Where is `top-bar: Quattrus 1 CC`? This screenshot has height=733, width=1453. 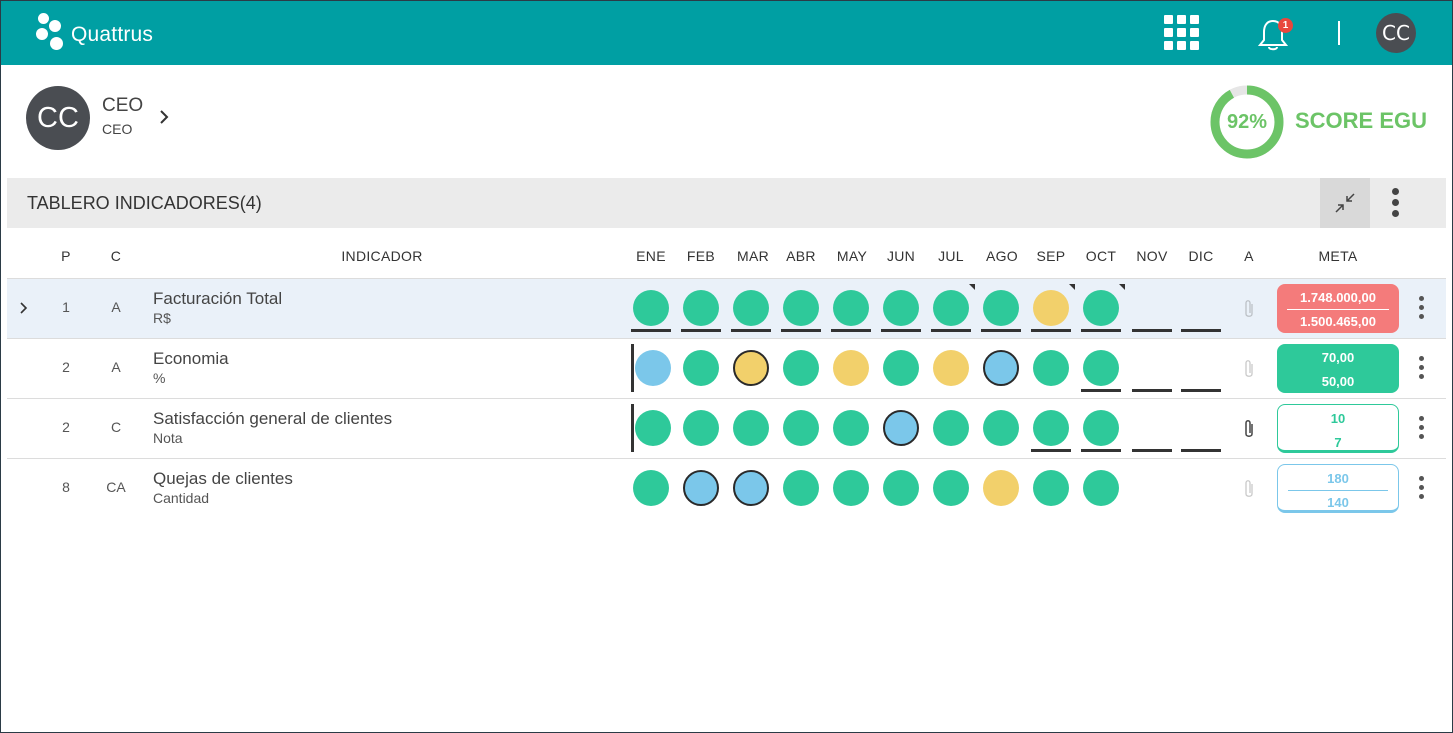 top-bar: Quattrus 1 CC is located at coordinates (726, 33).